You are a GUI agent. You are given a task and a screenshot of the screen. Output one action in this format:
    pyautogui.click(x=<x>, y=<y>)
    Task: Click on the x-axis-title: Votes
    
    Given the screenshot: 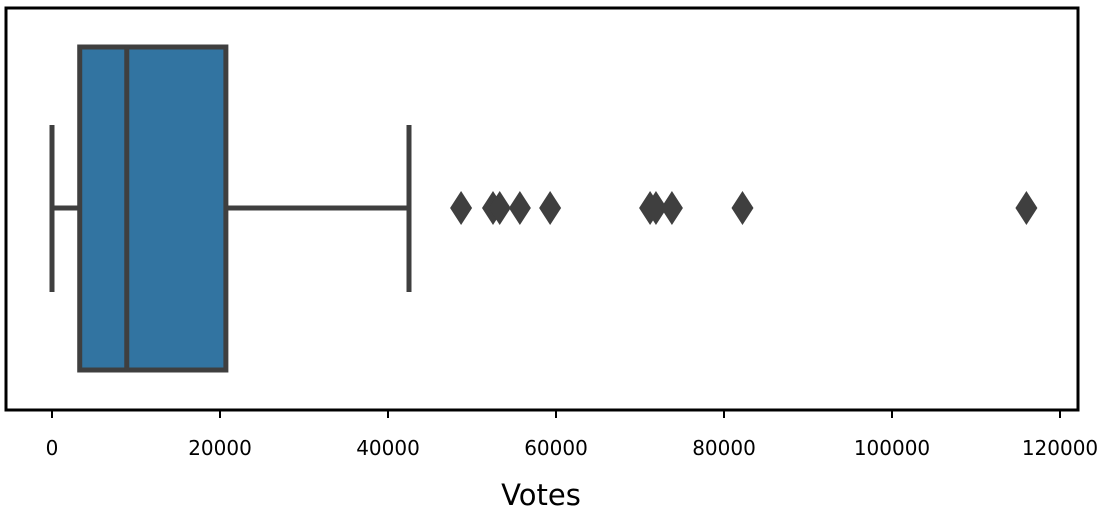 What is the action you would take?
    pyautogui.click(x=541, y=495)
    